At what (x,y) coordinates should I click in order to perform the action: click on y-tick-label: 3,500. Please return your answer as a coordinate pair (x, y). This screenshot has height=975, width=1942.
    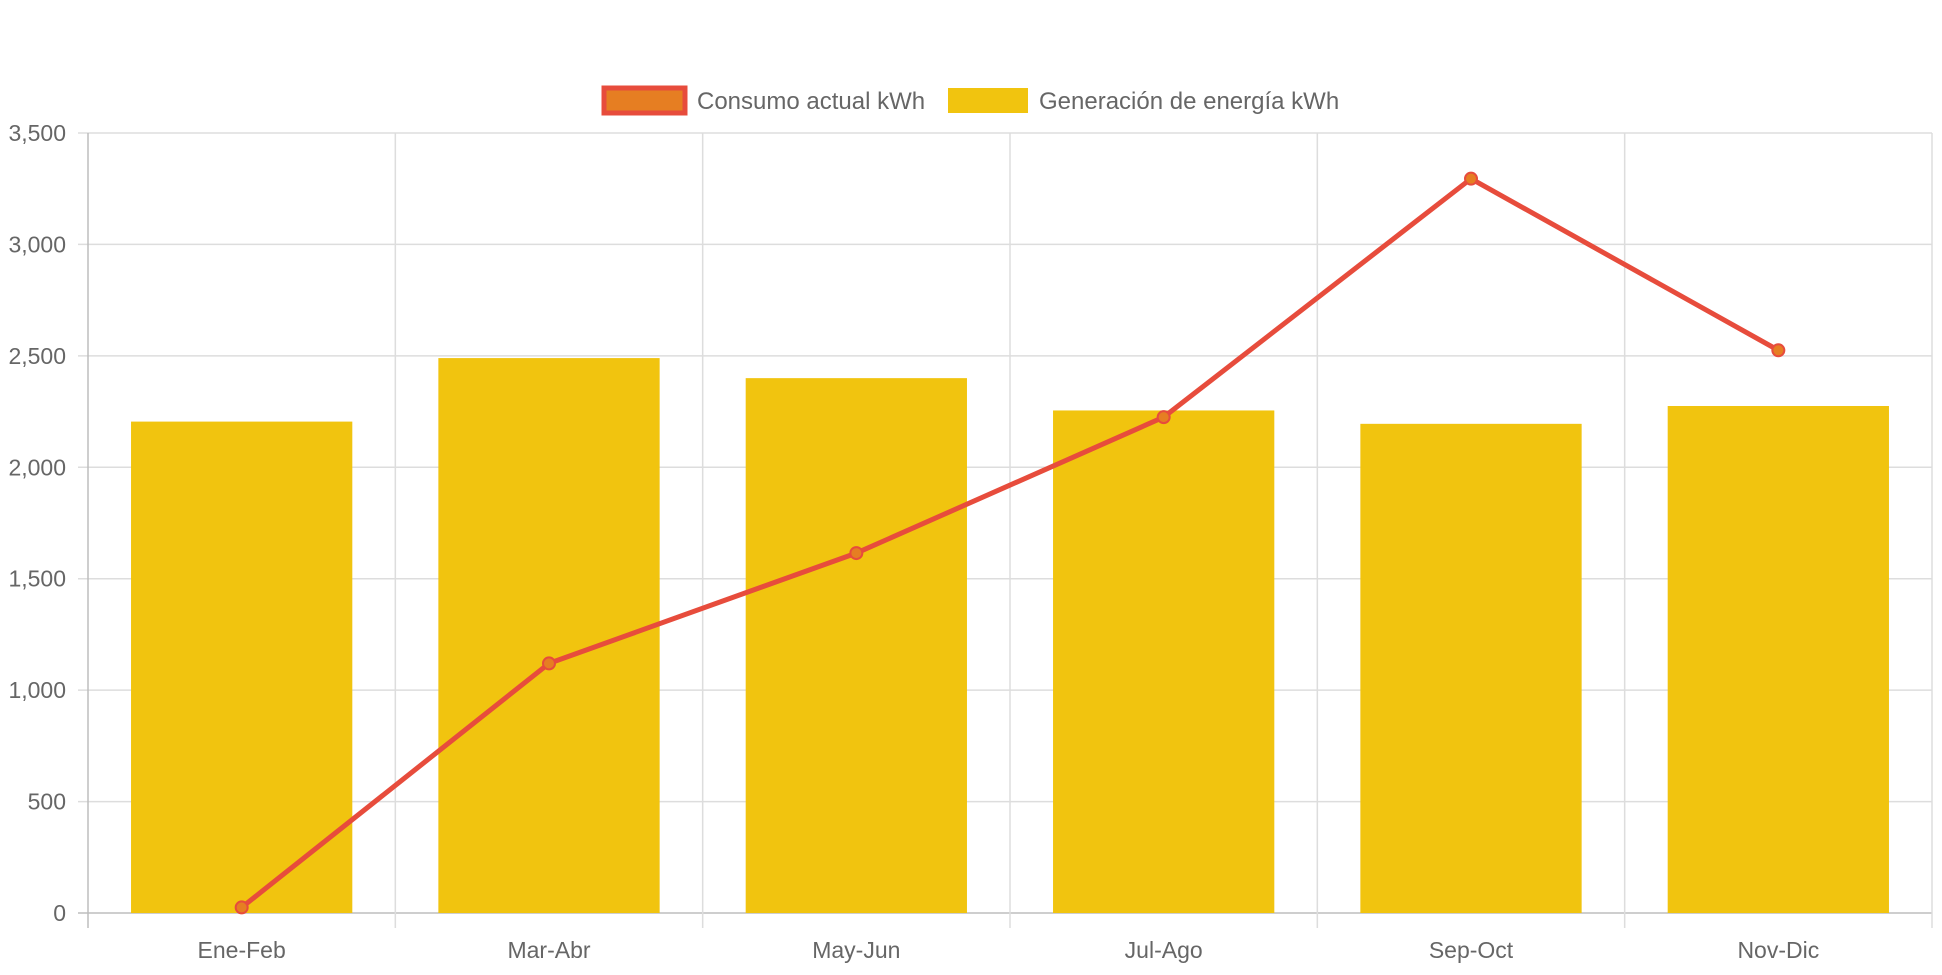
    Looking at the image, I should click on (37, 133).